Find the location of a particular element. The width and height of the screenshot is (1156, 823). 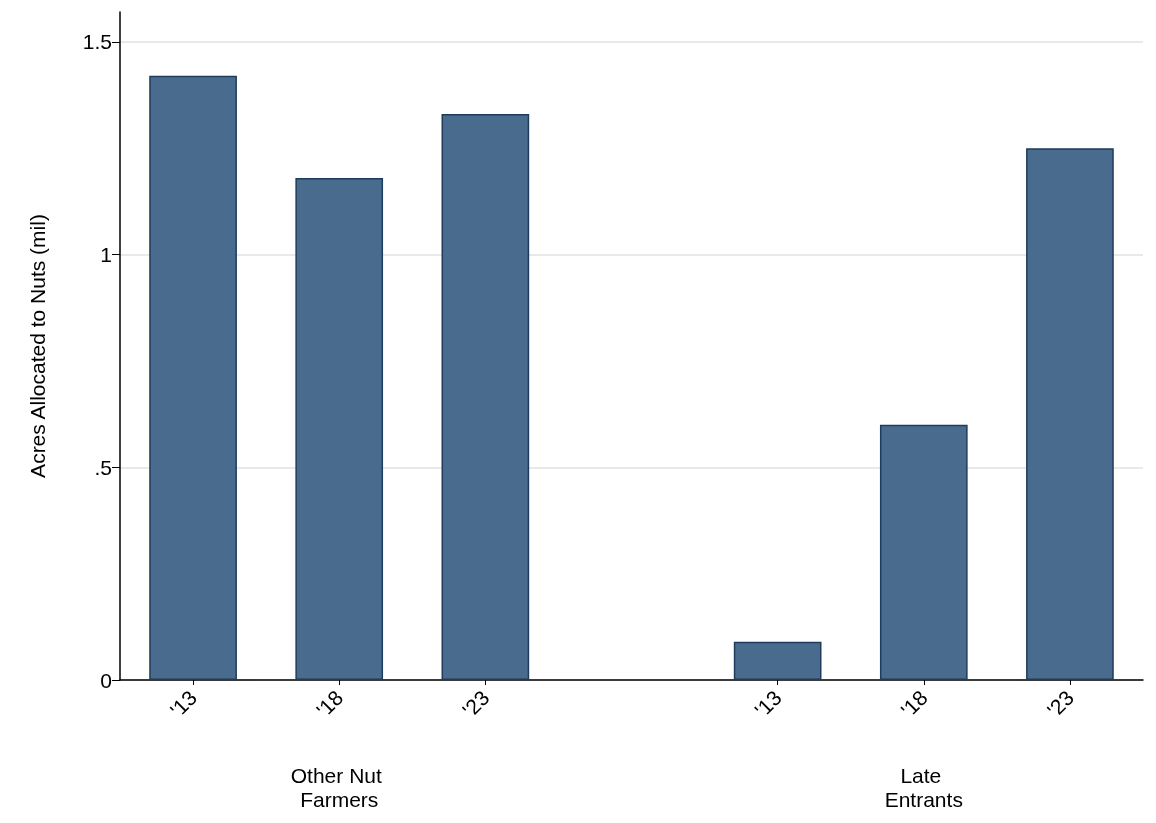

y-tick-label: .5 is located at coordinates (103, 467).